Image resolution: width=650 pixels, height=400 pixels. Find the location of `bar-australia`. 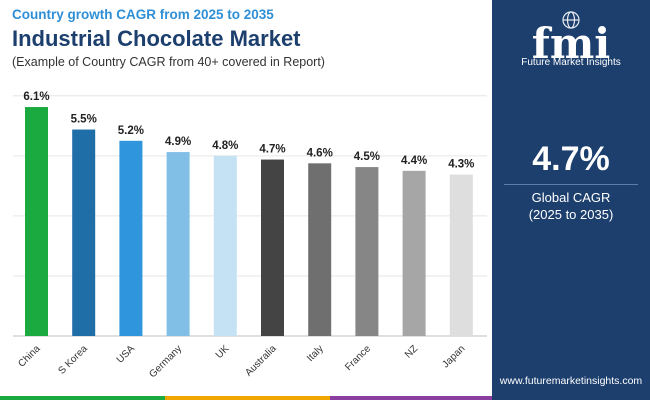

bar-australia is located at coordinates (272, 247).